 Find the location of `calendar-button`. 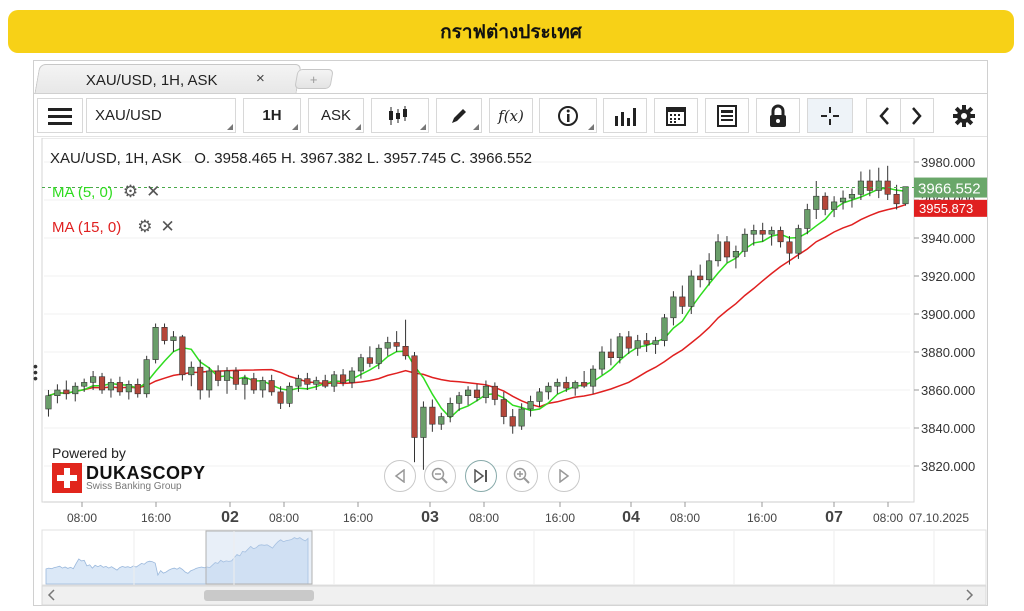

calendar-button is located at coordinates (676, 115).